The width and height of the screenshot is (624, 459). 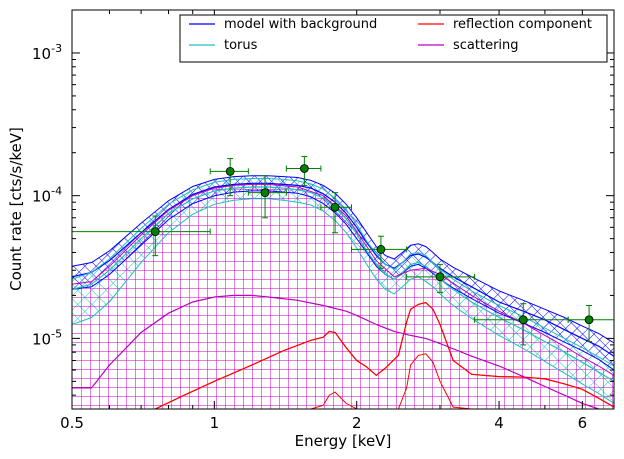 I want to click on y-tick-label-1: 10⁻⁵, so click(x=47, y=337).